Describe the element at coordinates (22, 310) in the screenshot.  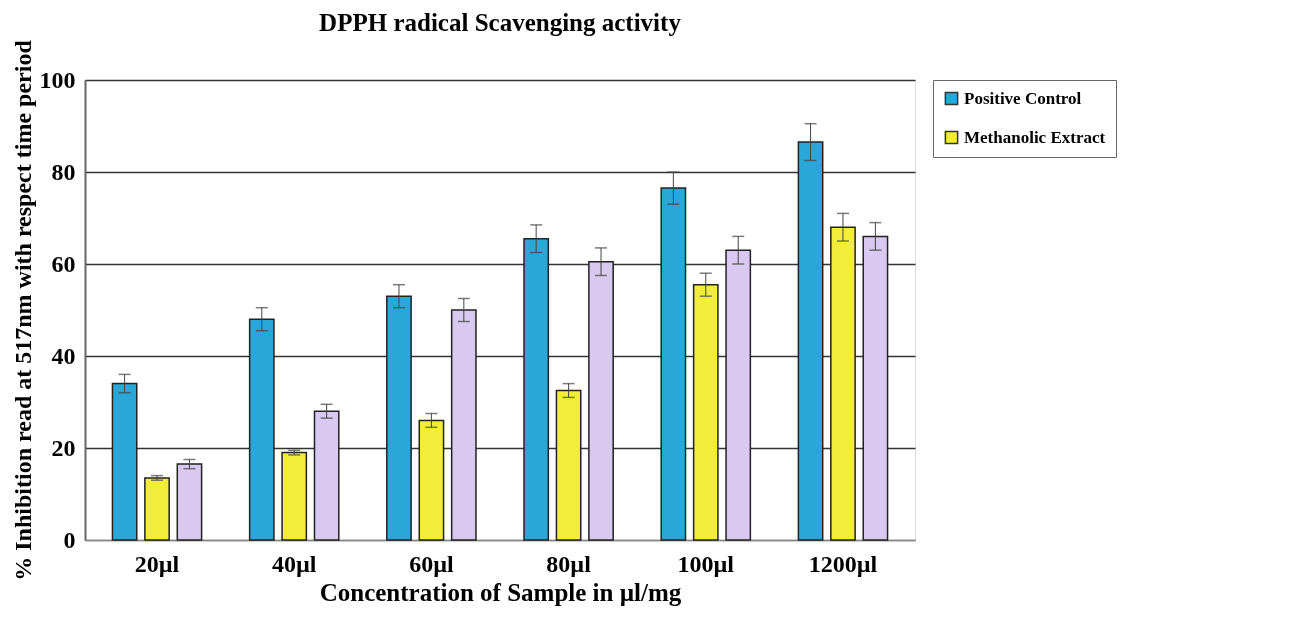
I see `y-axis-title: % Inhibition read at 517nm with respect time period` at that location.